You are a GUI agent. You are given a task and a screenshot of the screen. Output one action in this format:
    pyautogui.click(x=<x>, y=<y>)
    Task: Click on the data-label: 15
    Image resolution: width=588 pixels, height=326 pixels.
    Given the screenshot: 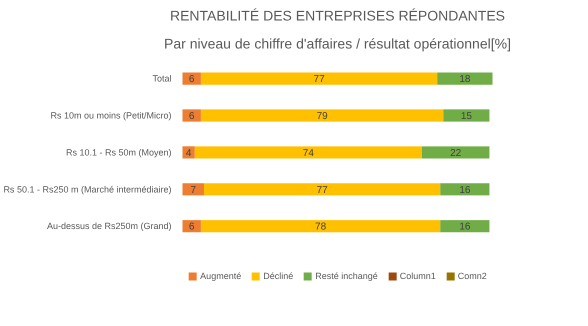 What is the action you would take?
    pyautogui.click(x=466, y=116)
    